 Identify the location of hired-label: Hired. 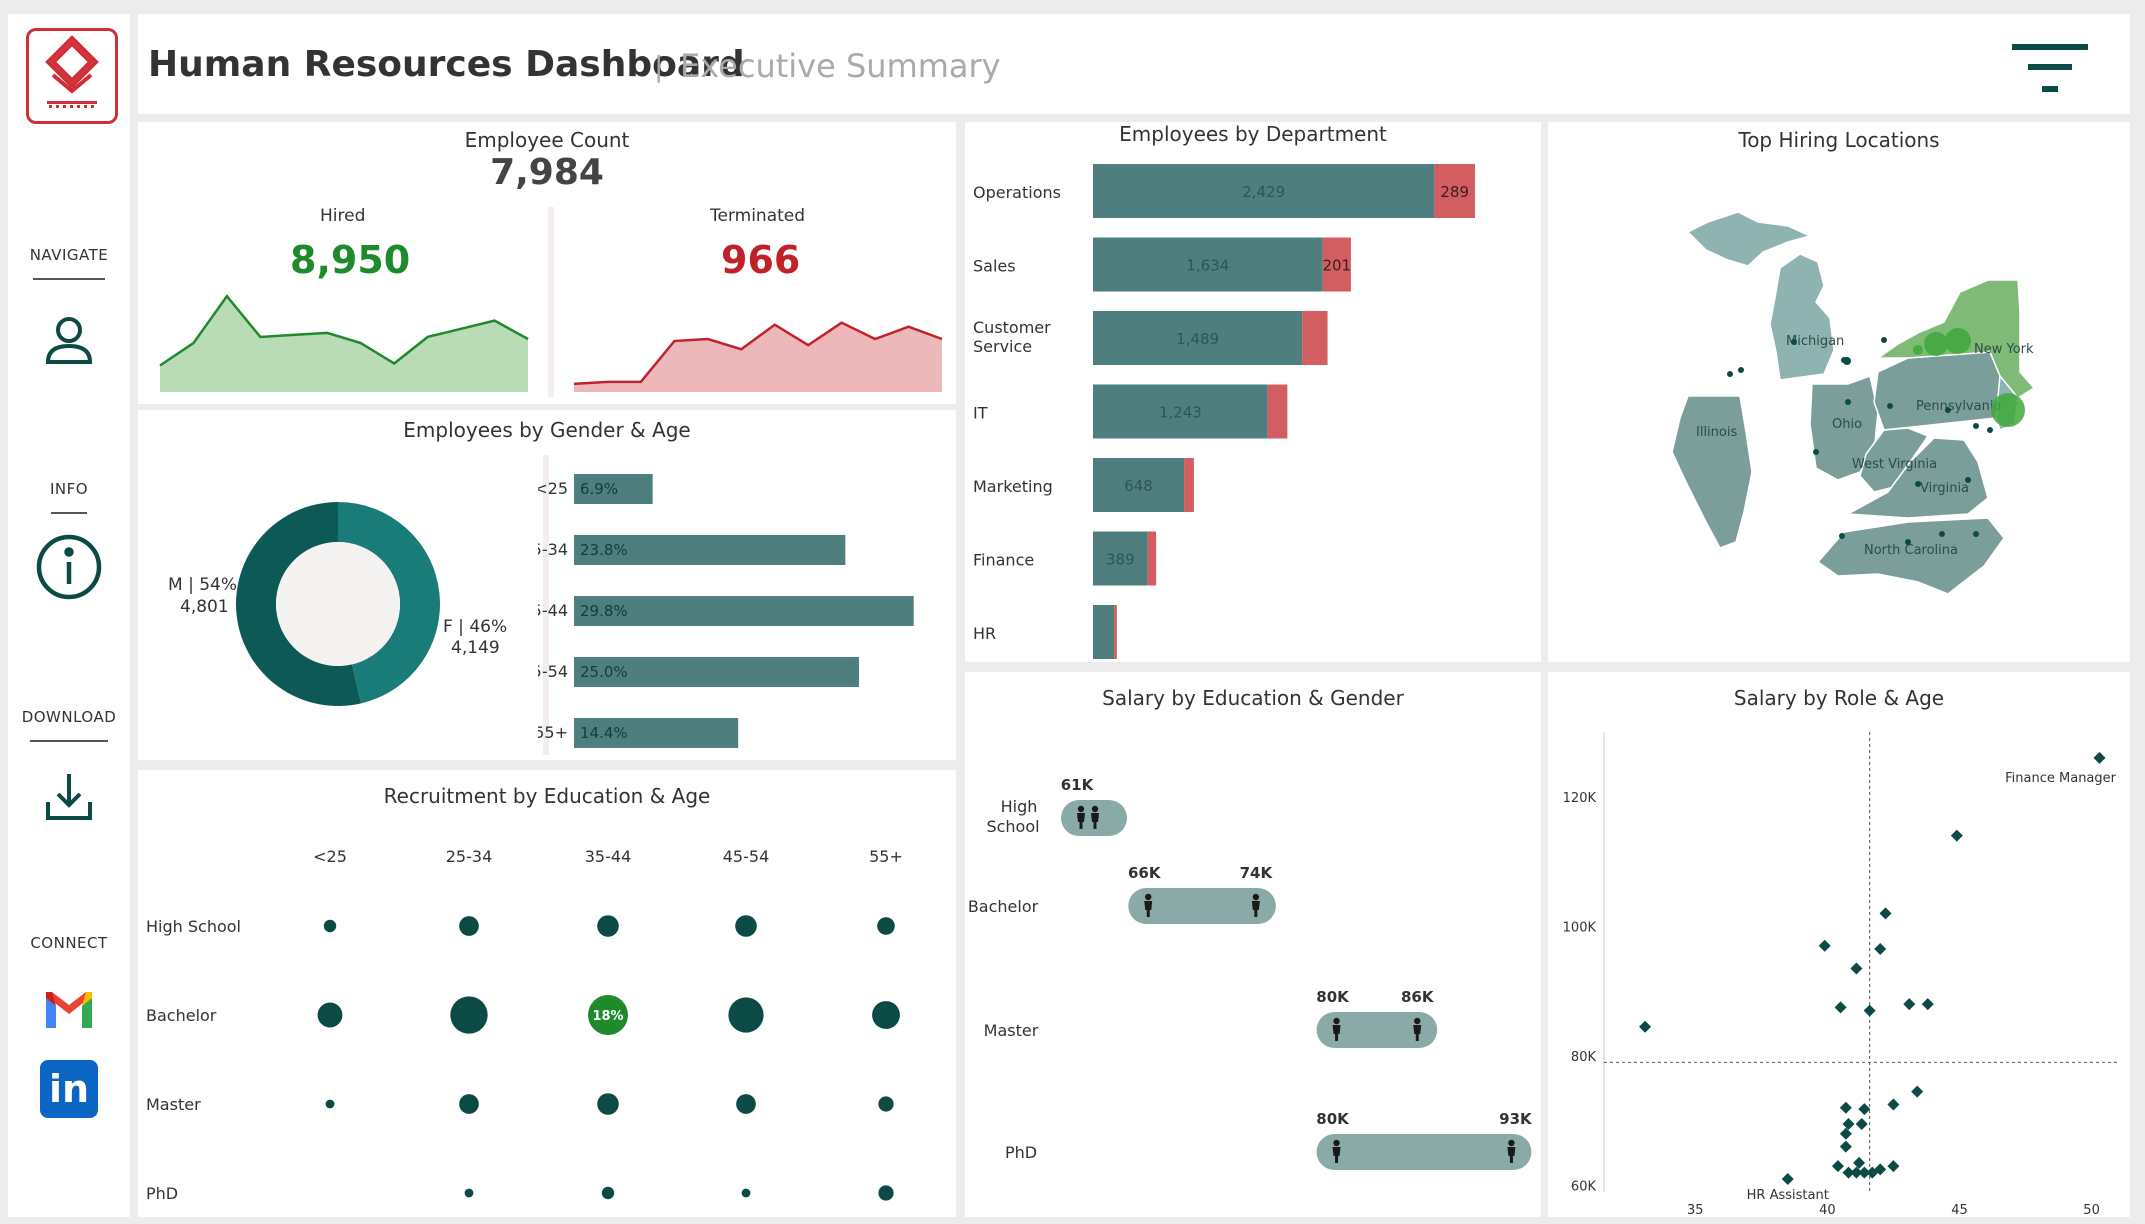
(343, 216).